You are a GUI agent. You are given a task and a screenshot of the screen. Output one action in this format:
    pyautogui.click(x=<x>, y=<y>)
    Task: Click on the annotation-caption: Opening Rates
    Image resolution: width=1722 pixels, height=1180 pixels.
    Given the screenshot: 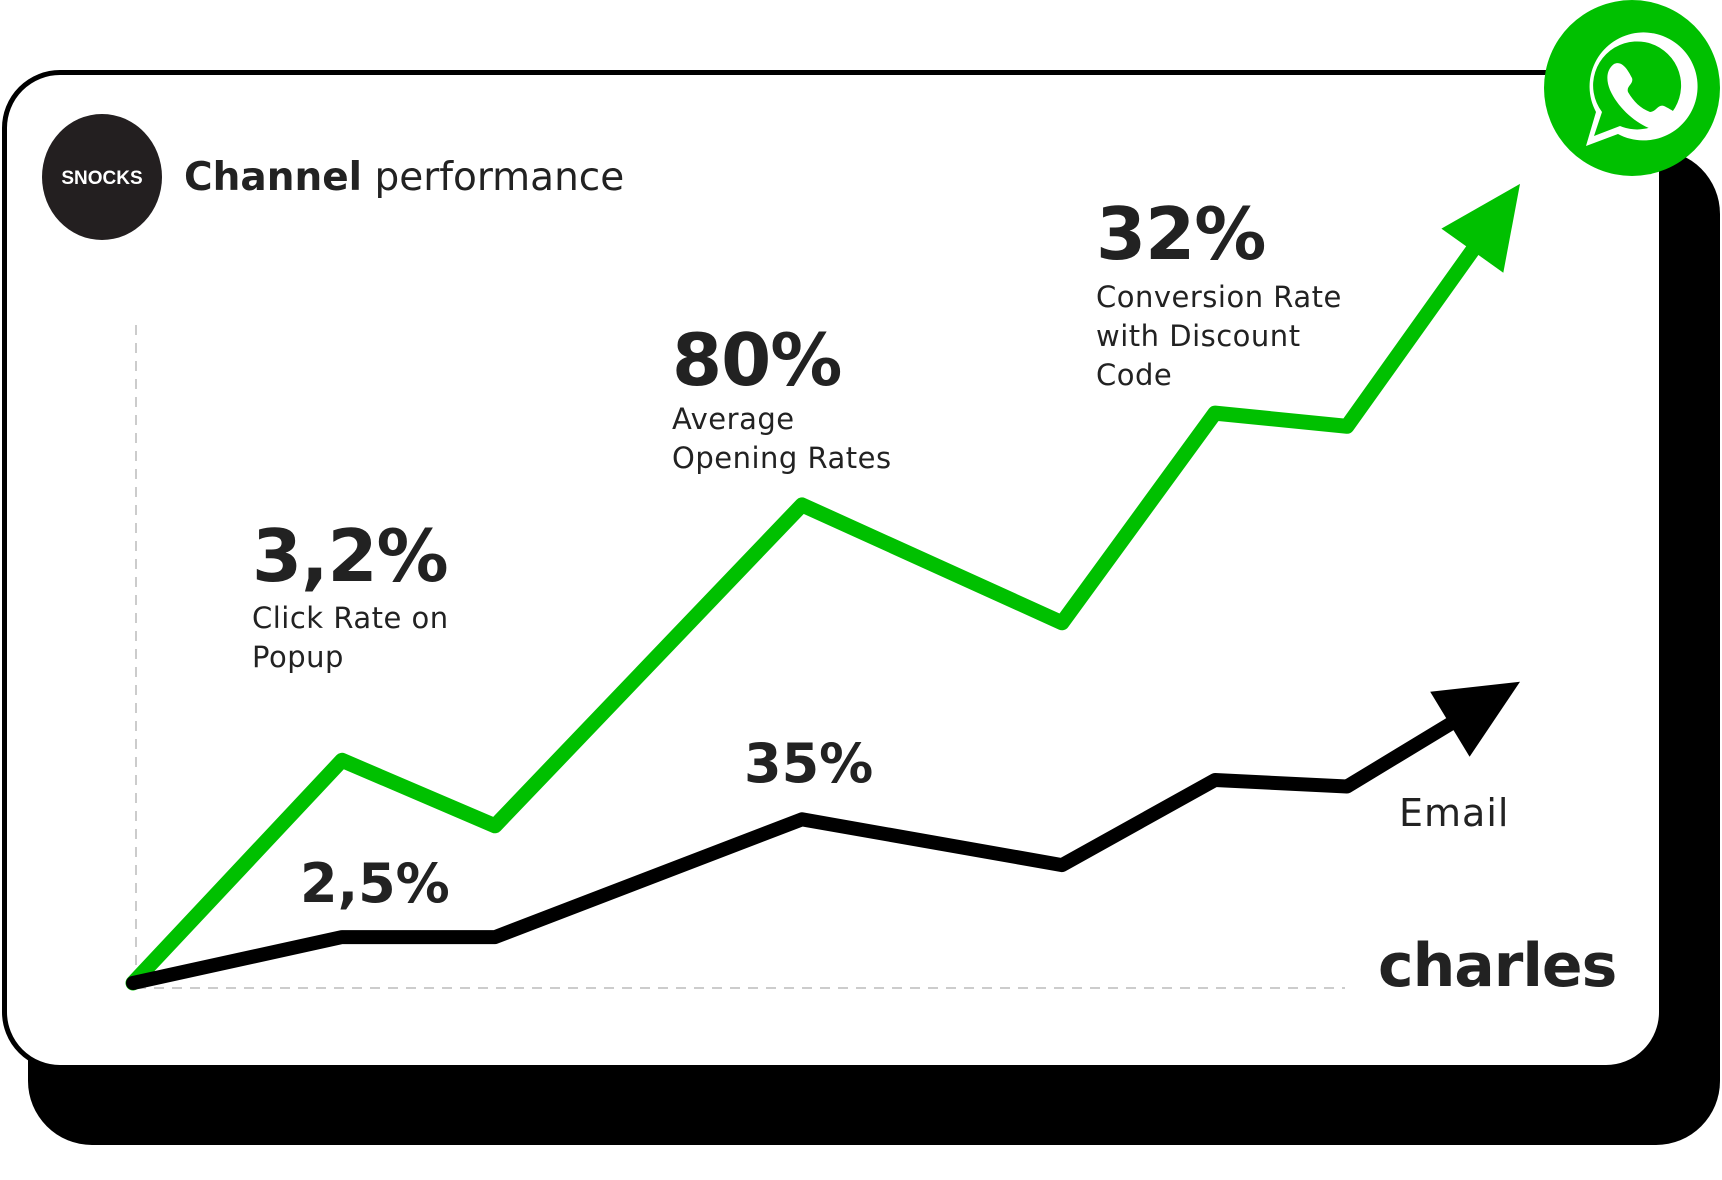 What is the action you would take?
    pyautogui.click(x=782, y=458)
    